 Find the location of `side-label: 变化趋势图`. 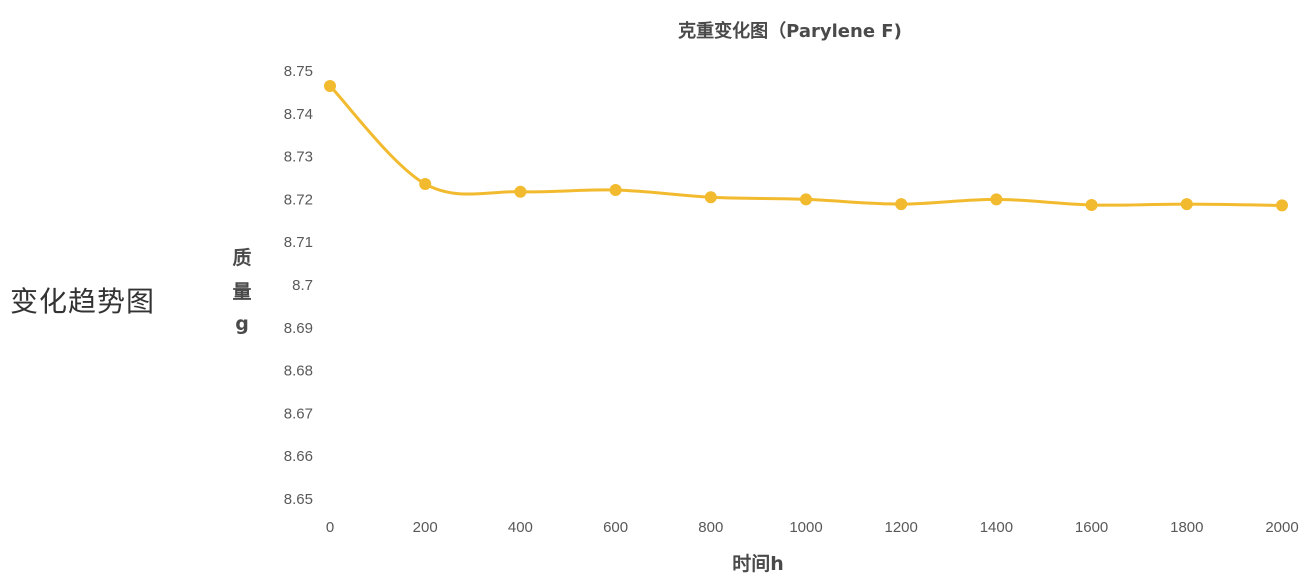

side-label: 变化趋势图 is located at coordinates (83, 301).